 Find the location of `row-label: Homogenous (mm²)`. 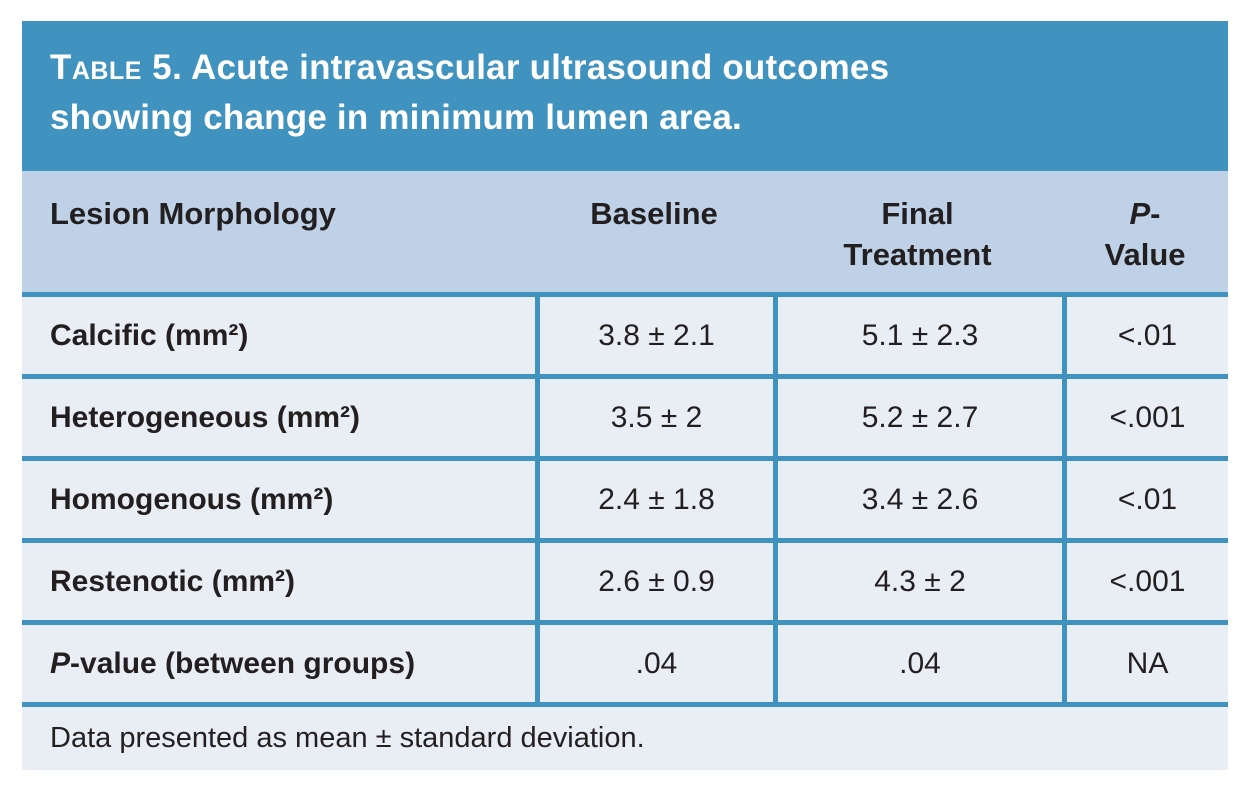

row-label: Homogenous (mm²) is located at coordinates (192, 499).